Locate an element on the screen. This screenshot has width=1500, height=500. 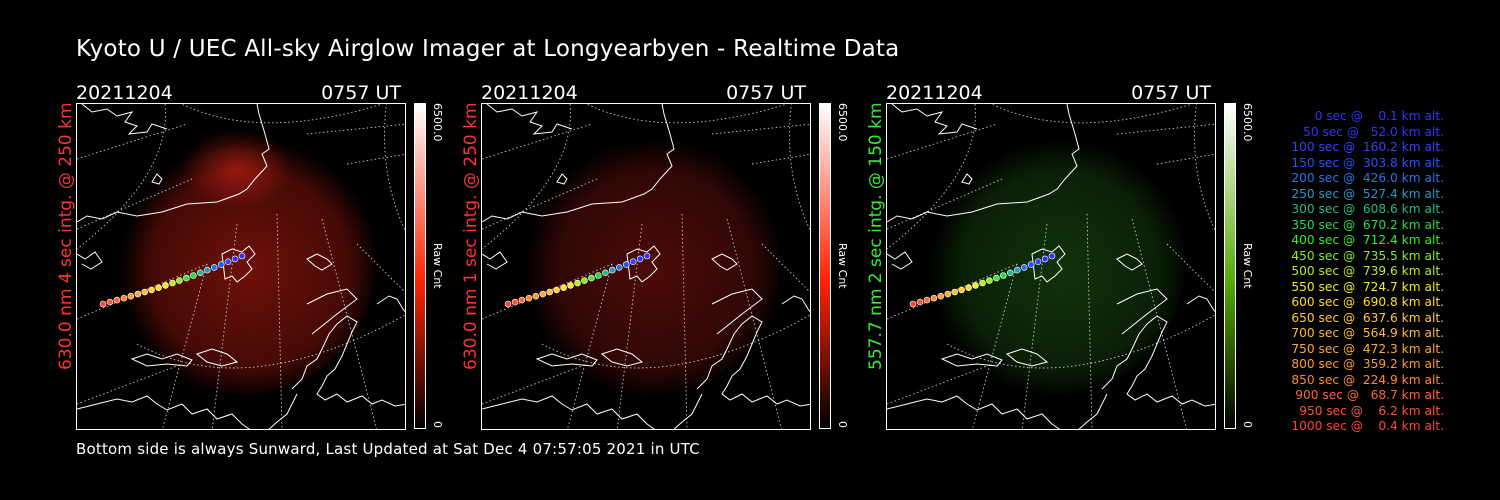
legend-item: 100 sec @ 160.2 km alt. is located at coordinates (1367, 147).